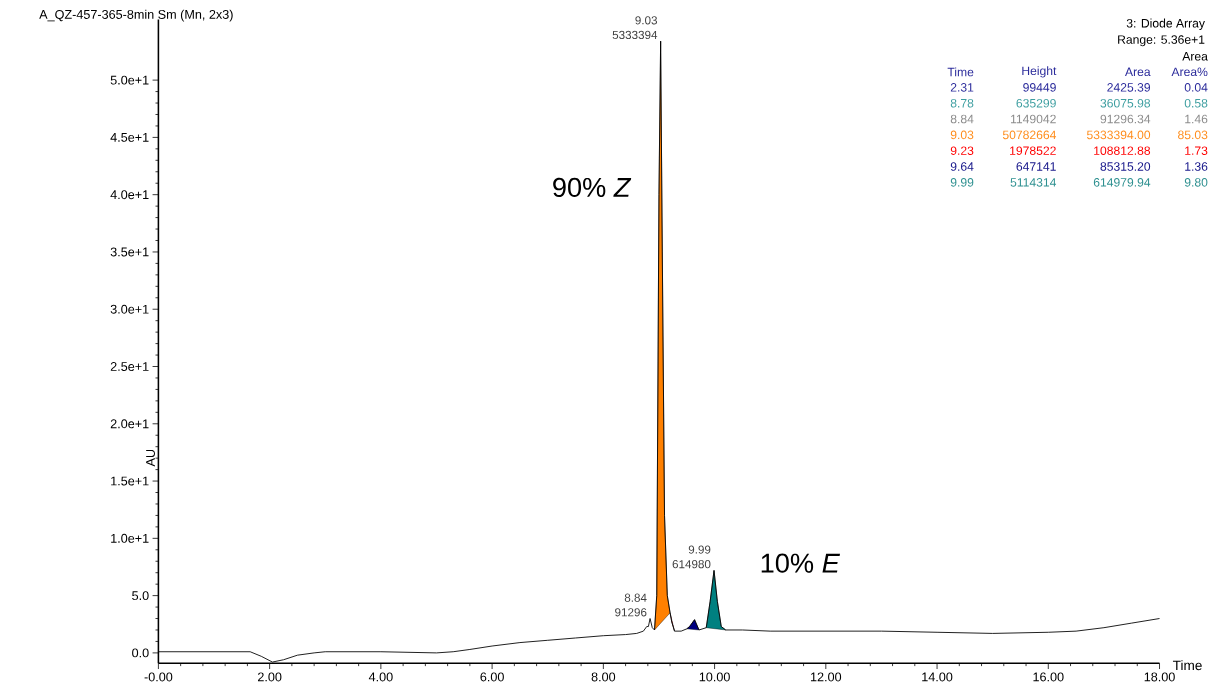 Image resolution: width=1211 pixels, height=690 pixels. I want to click on y-tick-label: 1.0e+1, so click(130, 538).